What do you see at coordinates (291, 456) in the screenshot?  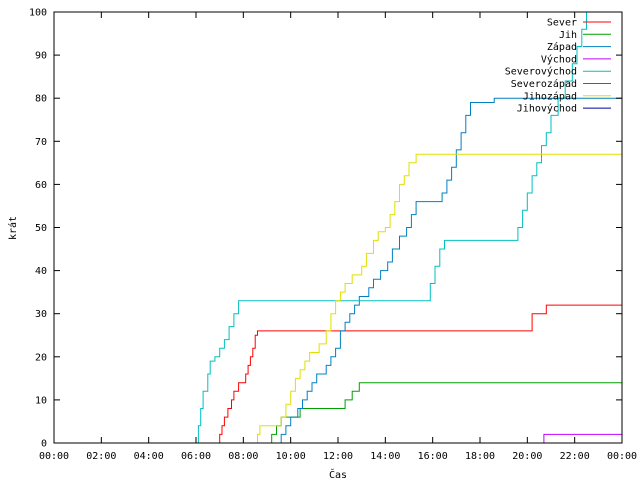 I see `x-tick-label: 10:00` at bounding box center [291, 456].